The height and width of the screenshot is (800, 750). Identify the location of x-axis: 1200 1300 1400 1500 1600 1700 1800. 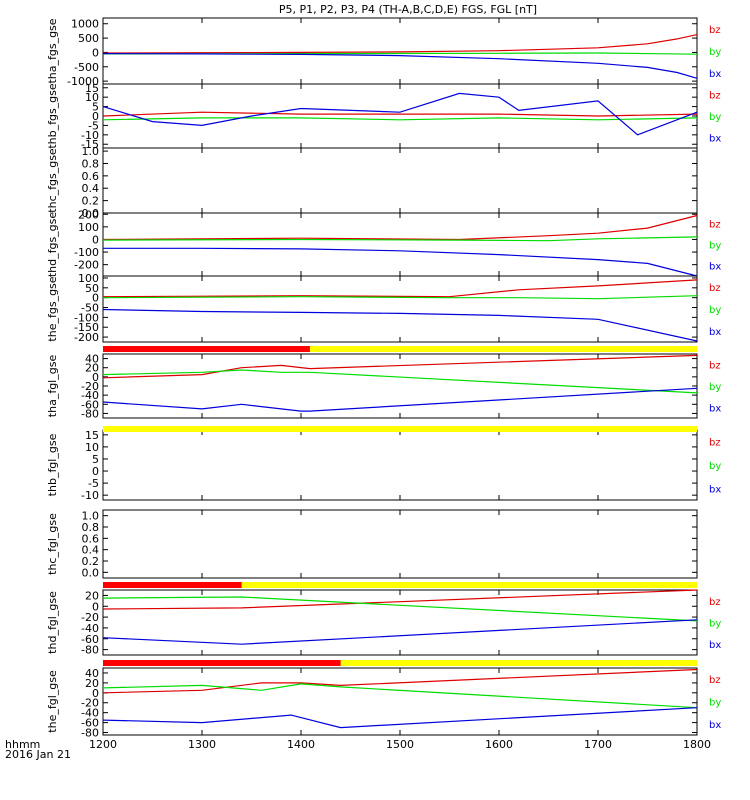
(400, 744).